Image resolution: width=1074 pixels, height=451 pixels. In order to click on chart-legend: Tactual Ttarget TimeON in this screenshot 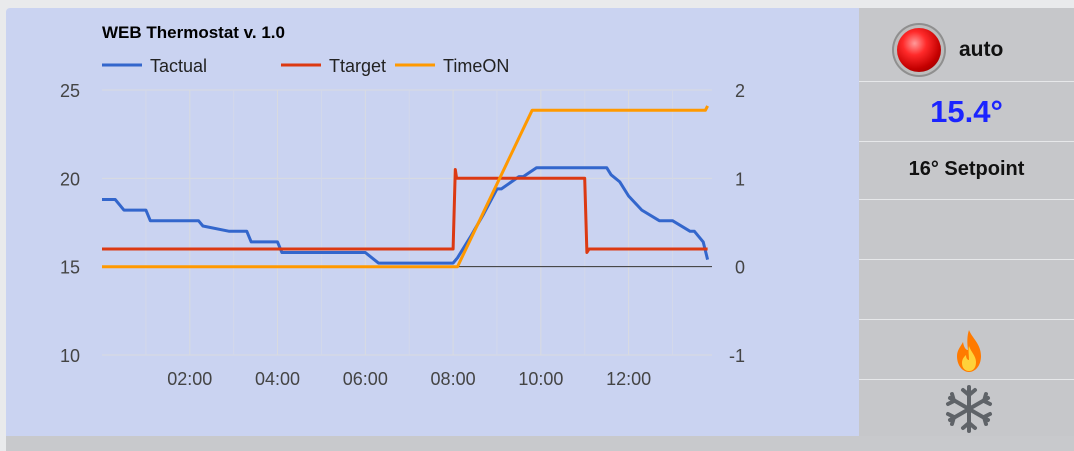, I will do `click(305, 66)`.